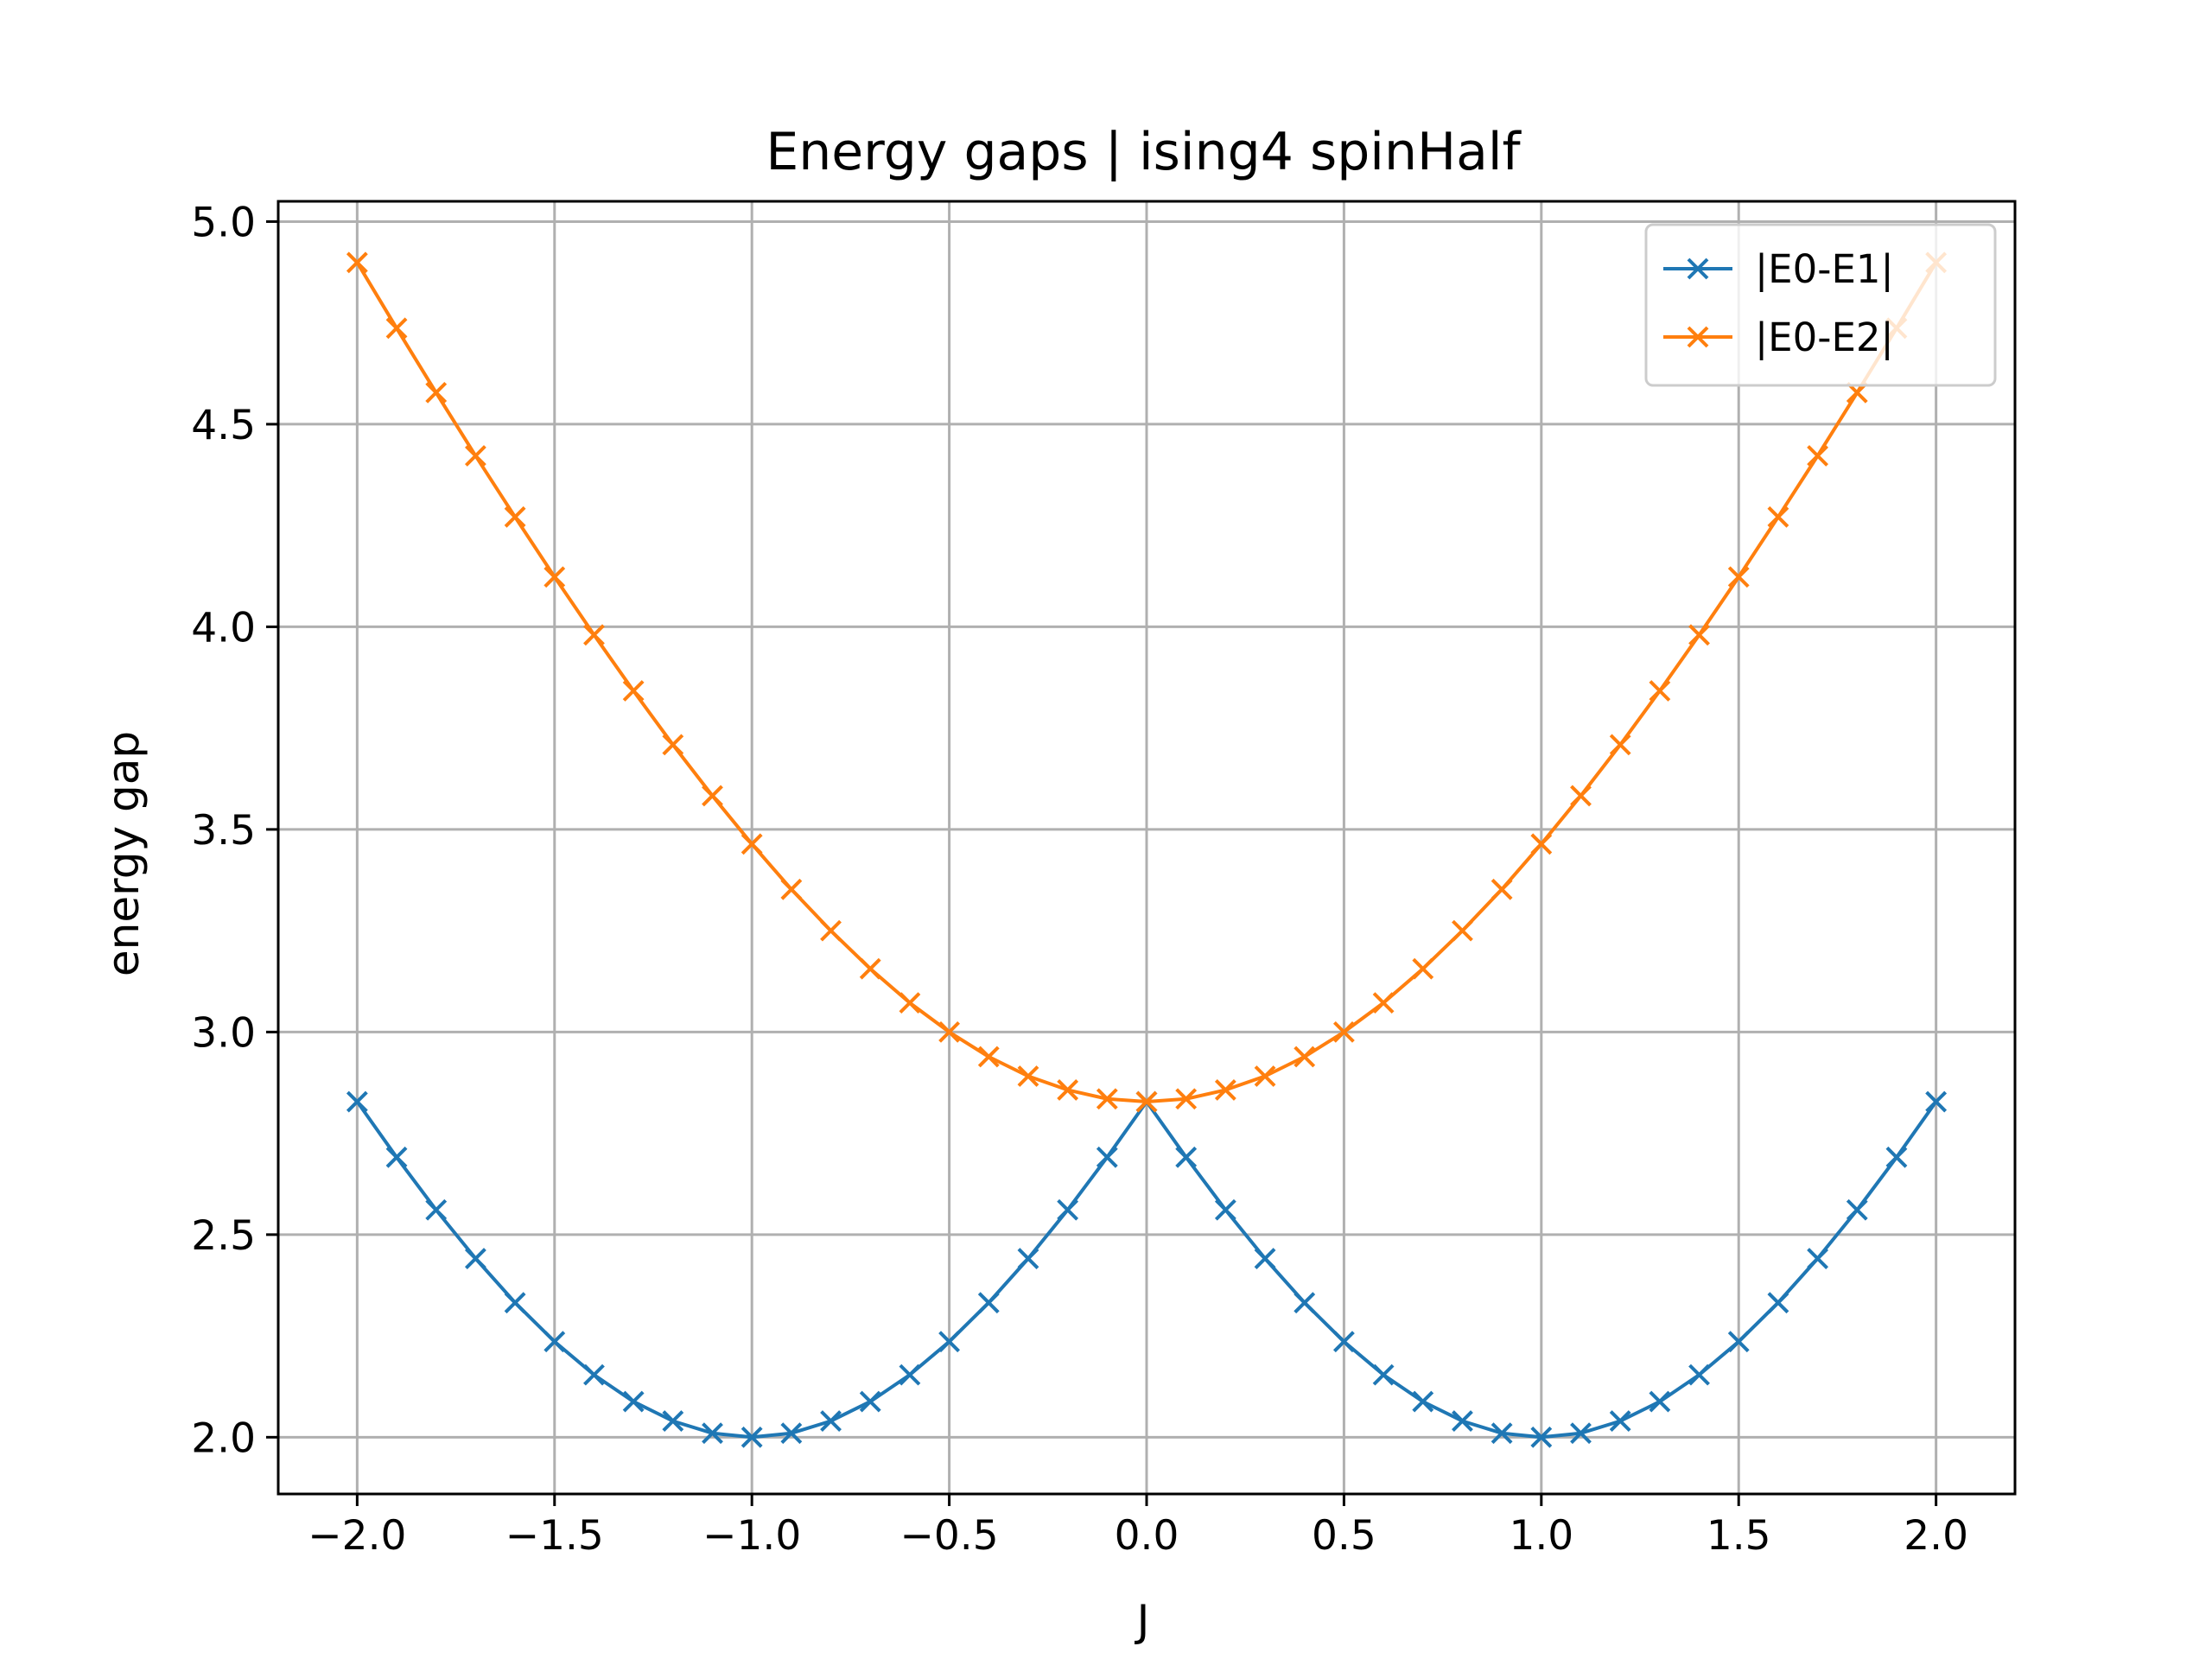  I want to click on legend-label: |E0-E1|, so click(1824, 269).